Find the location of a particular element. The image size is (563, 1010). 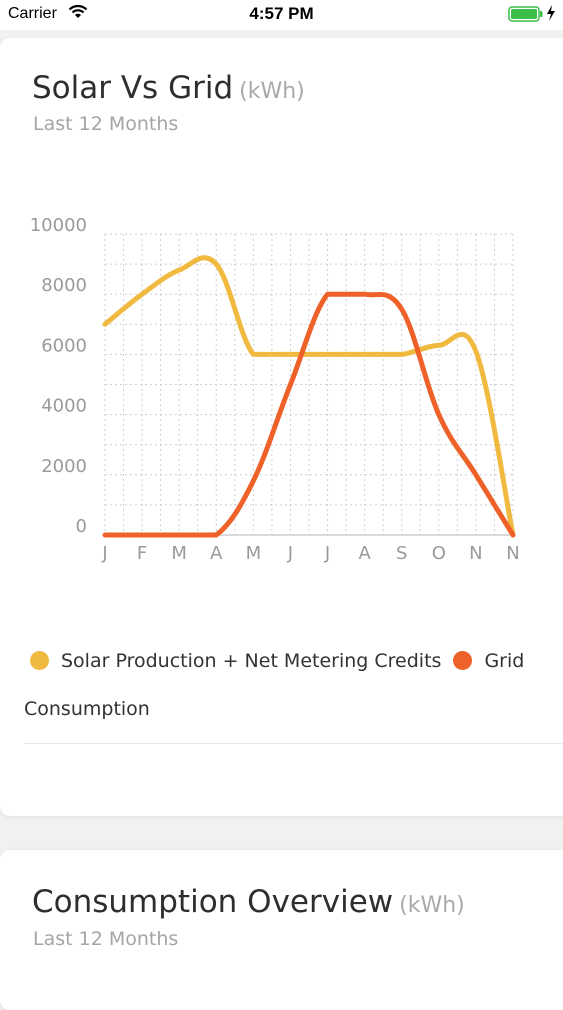

legend-label-solar: Solar Production + Net Metering Credits is located at coordinates (251, 661).